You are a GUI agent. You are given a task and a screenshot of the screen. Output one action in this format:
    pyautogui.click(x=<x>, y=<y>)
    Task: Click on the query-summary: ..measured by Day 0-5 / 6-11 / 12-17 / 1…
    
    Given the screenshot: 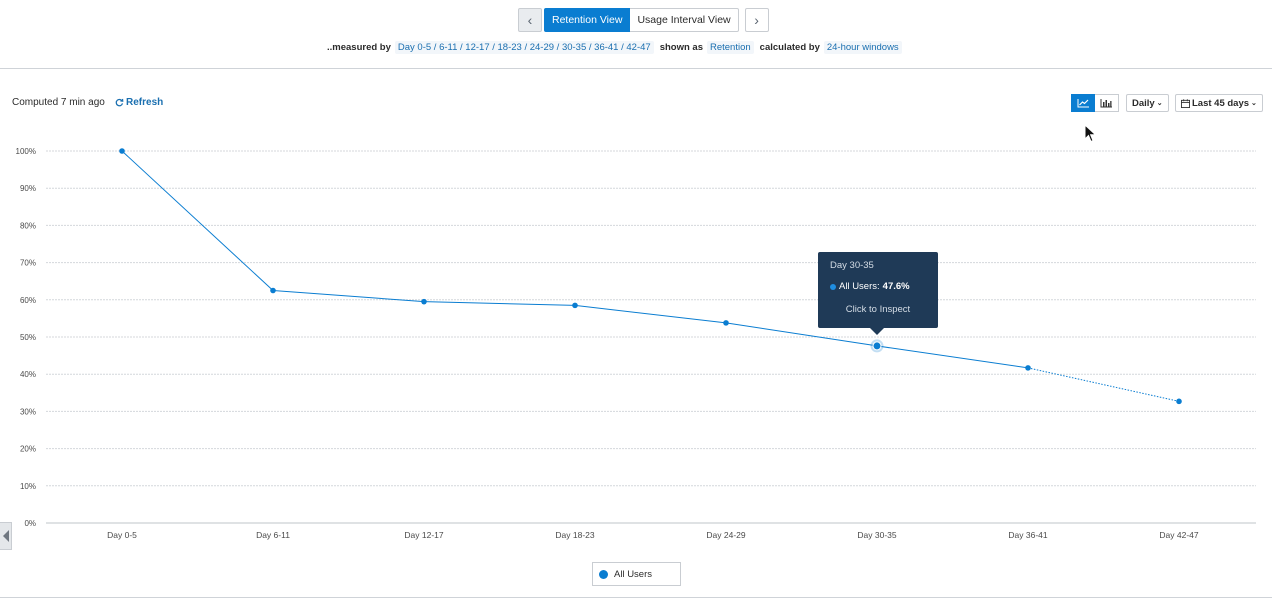 What is the action you would take?
    pyautogui.click(x=617, y=47)
    